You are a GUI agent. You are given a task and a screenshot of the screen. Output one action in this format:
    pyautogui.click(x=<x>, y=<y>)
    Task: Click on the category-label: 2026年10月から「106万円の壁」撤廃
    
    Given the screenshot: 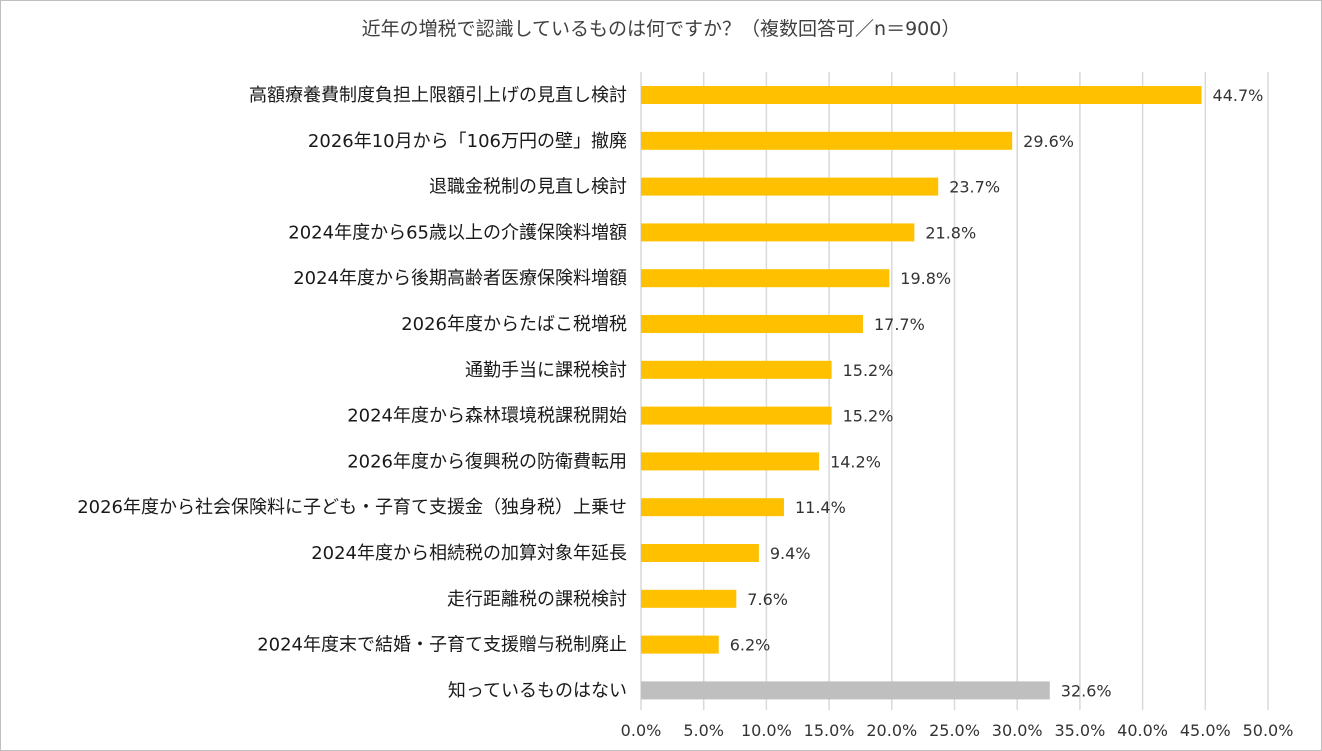 What is the action you would take?
    pyautogui.click(x=467, y=141)
    